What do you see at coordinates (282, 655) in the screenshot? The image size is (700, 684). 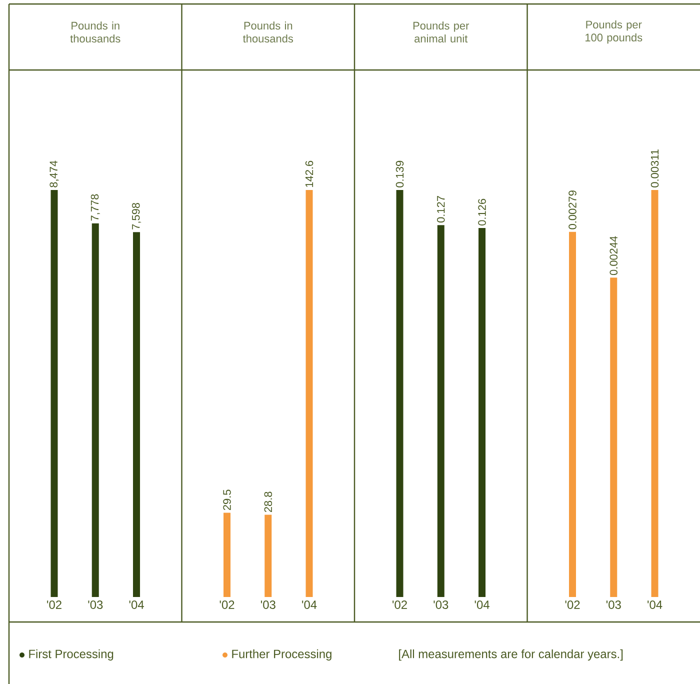 I see `legend-label: Further Processing` at bounding box center [282, 655].